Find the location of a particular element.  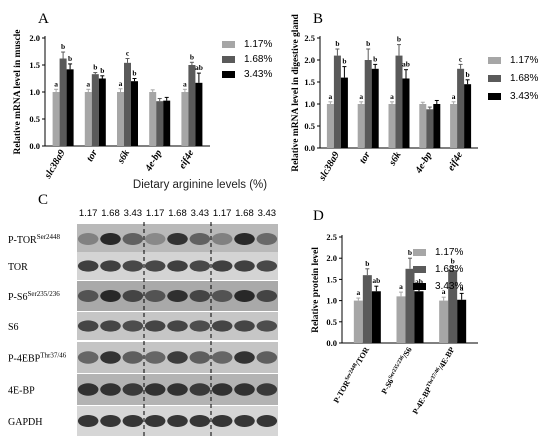

blot-row-label: P-S6Ser235/236 is located at coordinates (34, 296).